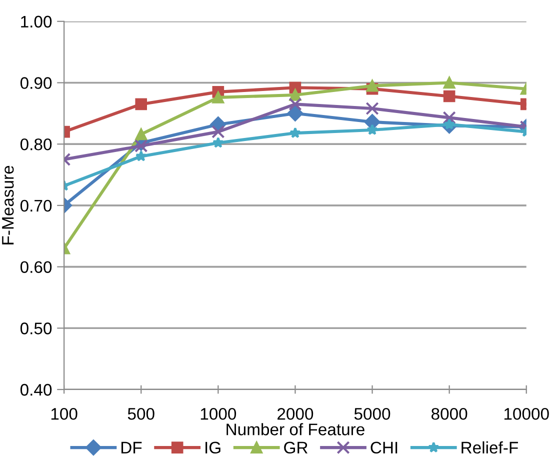  What do you see at coordinates (8, 205) in the screenshot?
I see `y-axis-title: F-Measure` at bounding box center [8, 205].